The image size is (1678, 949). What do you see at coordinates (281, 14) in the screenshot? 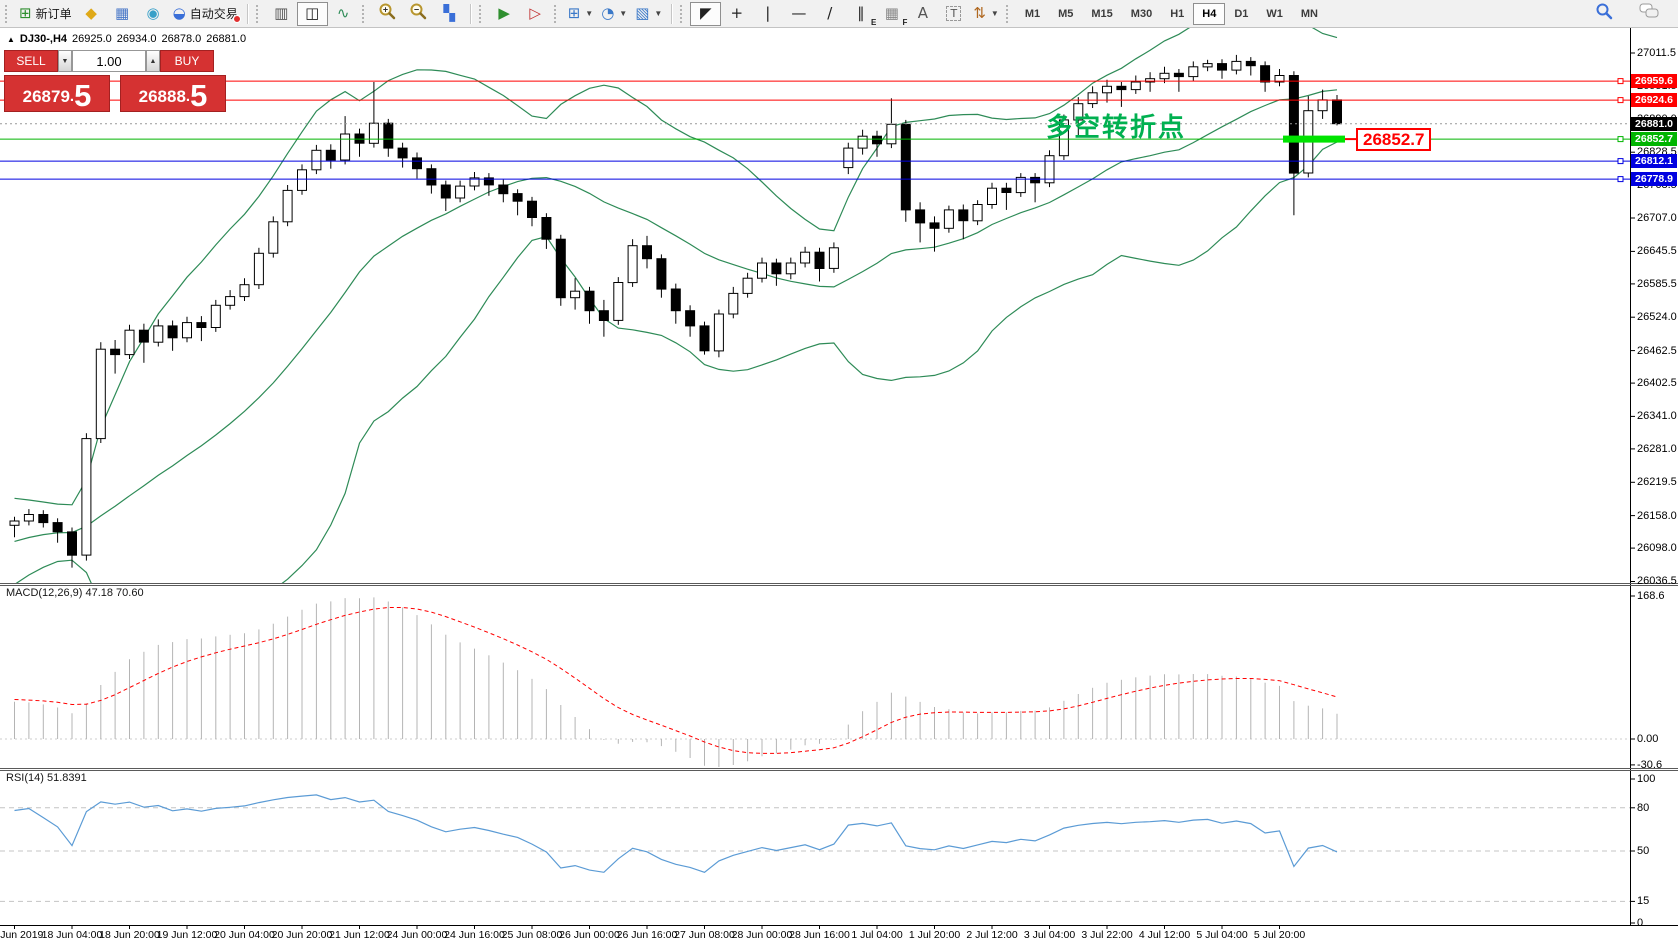
I see `bar-chart-button: ▥` at bounding box center [281, 14].